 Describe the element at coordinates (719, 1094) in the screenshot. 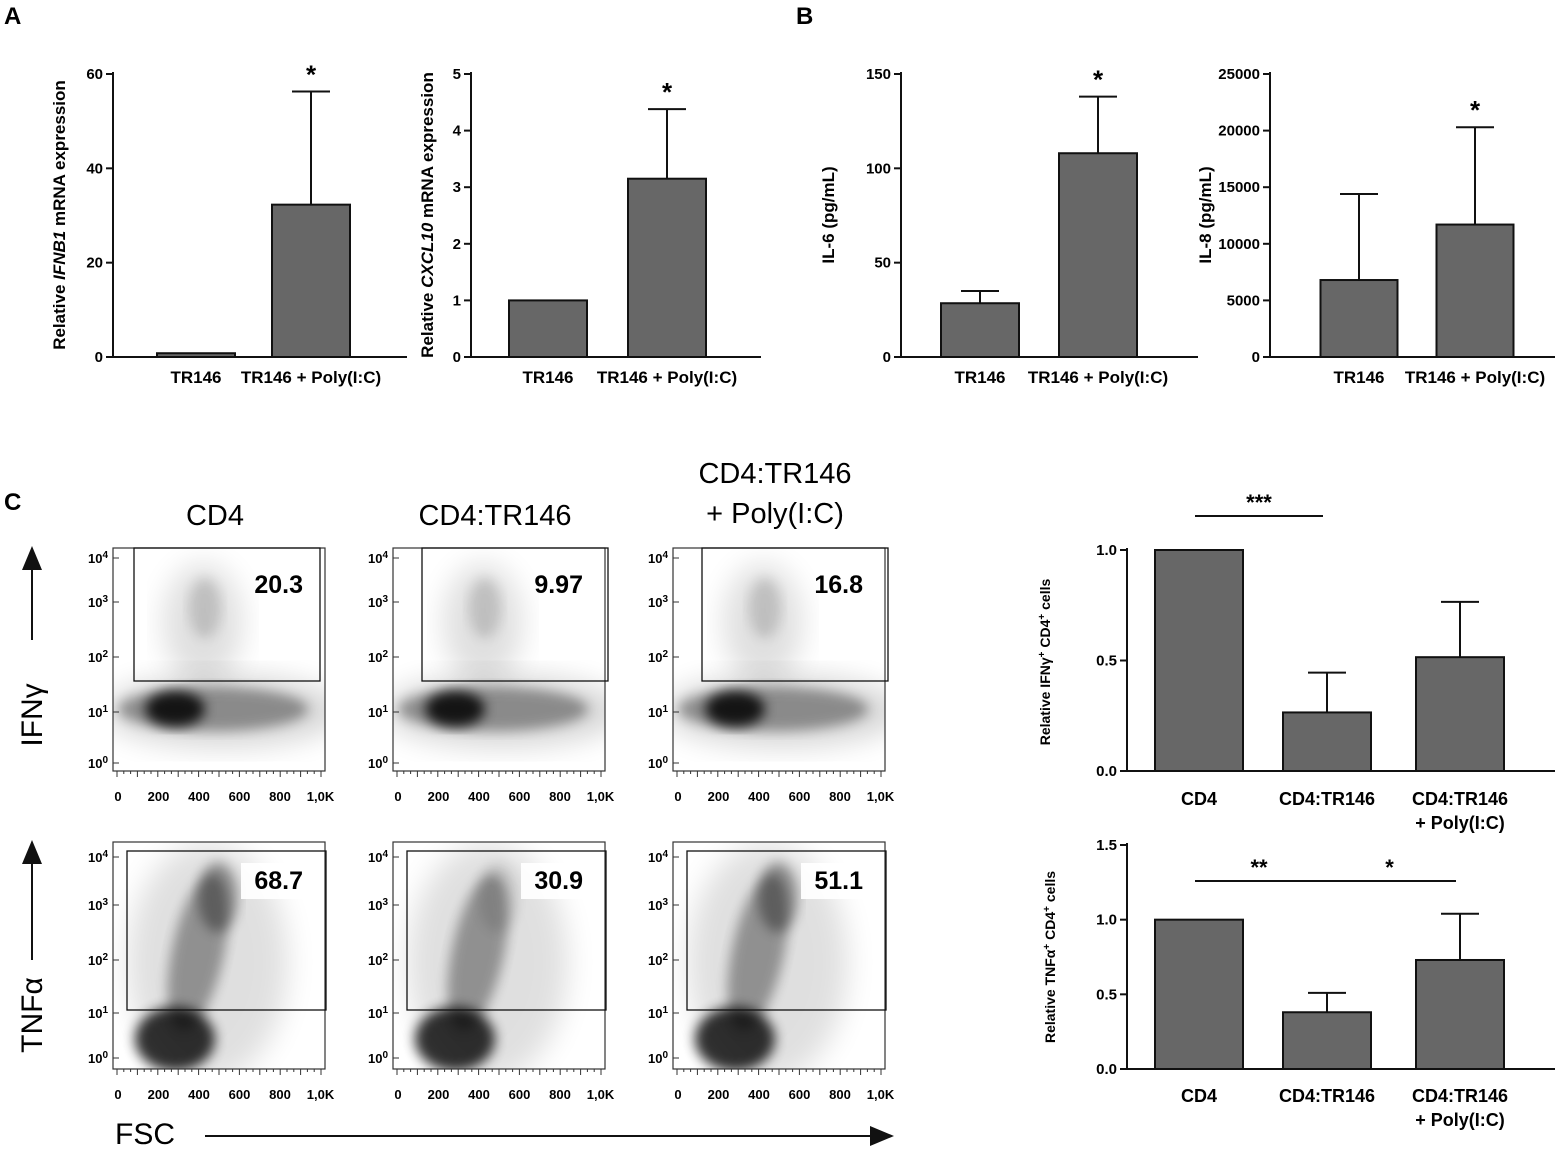

I see `x-tick-label: 200` at that location.